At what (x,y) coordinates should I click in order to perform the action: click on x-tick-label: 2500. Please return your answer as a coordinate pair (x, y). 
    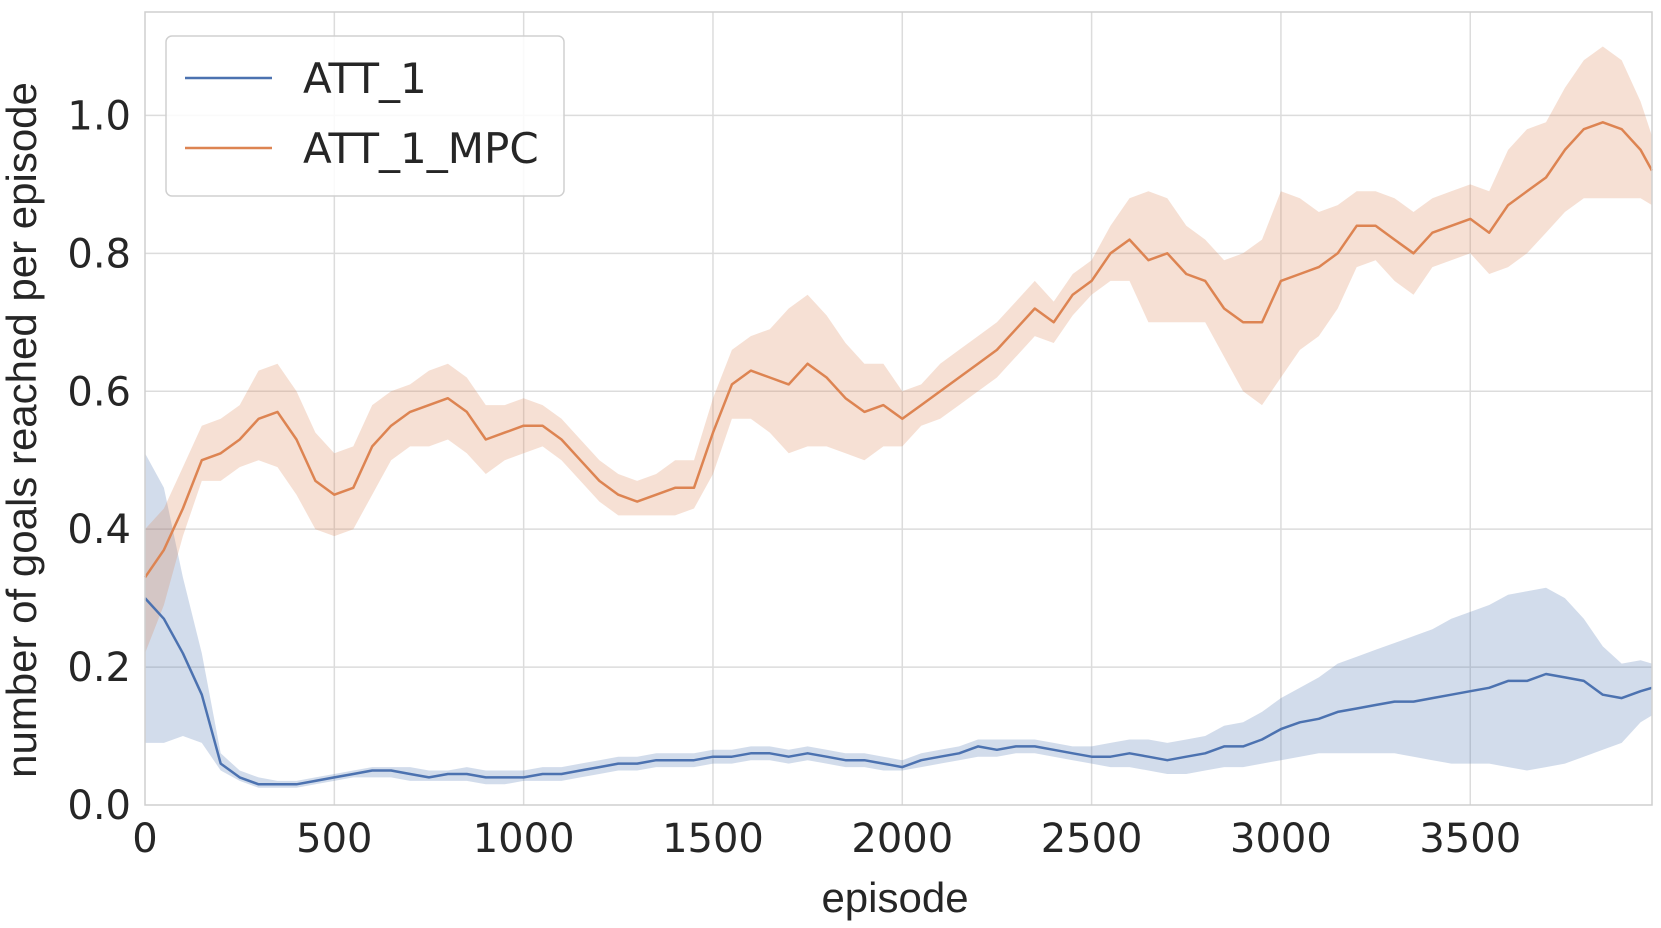
    Looking at the image, I should click on (1092, 839).